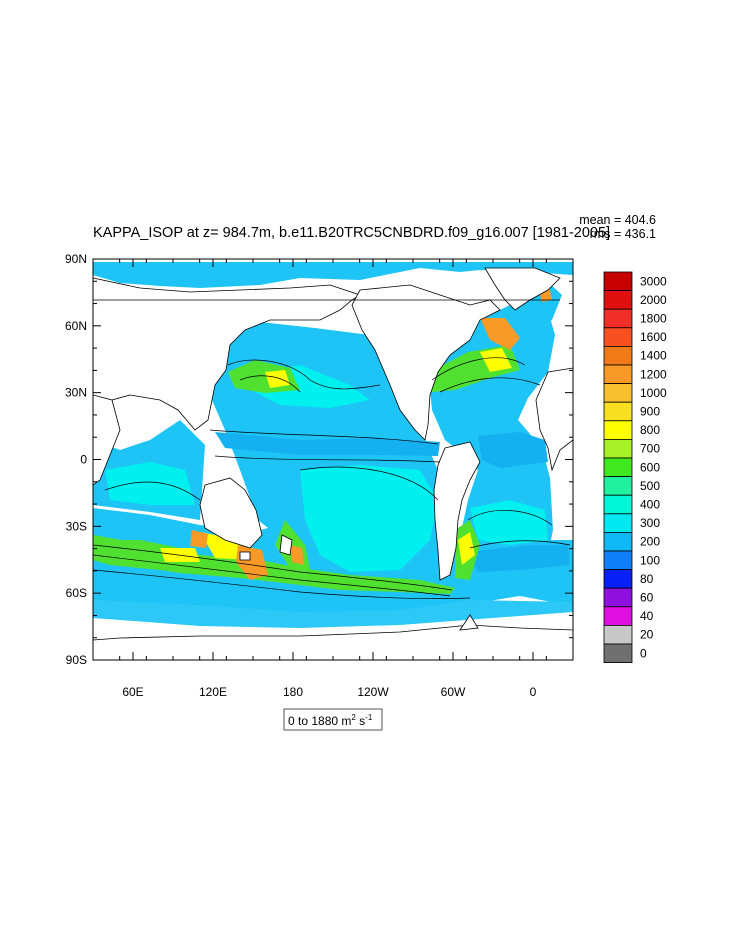 Image resolution: width=733 pixels, height=945 pixels. I want to click on colorbar-label: 1400, so click(653, 356).